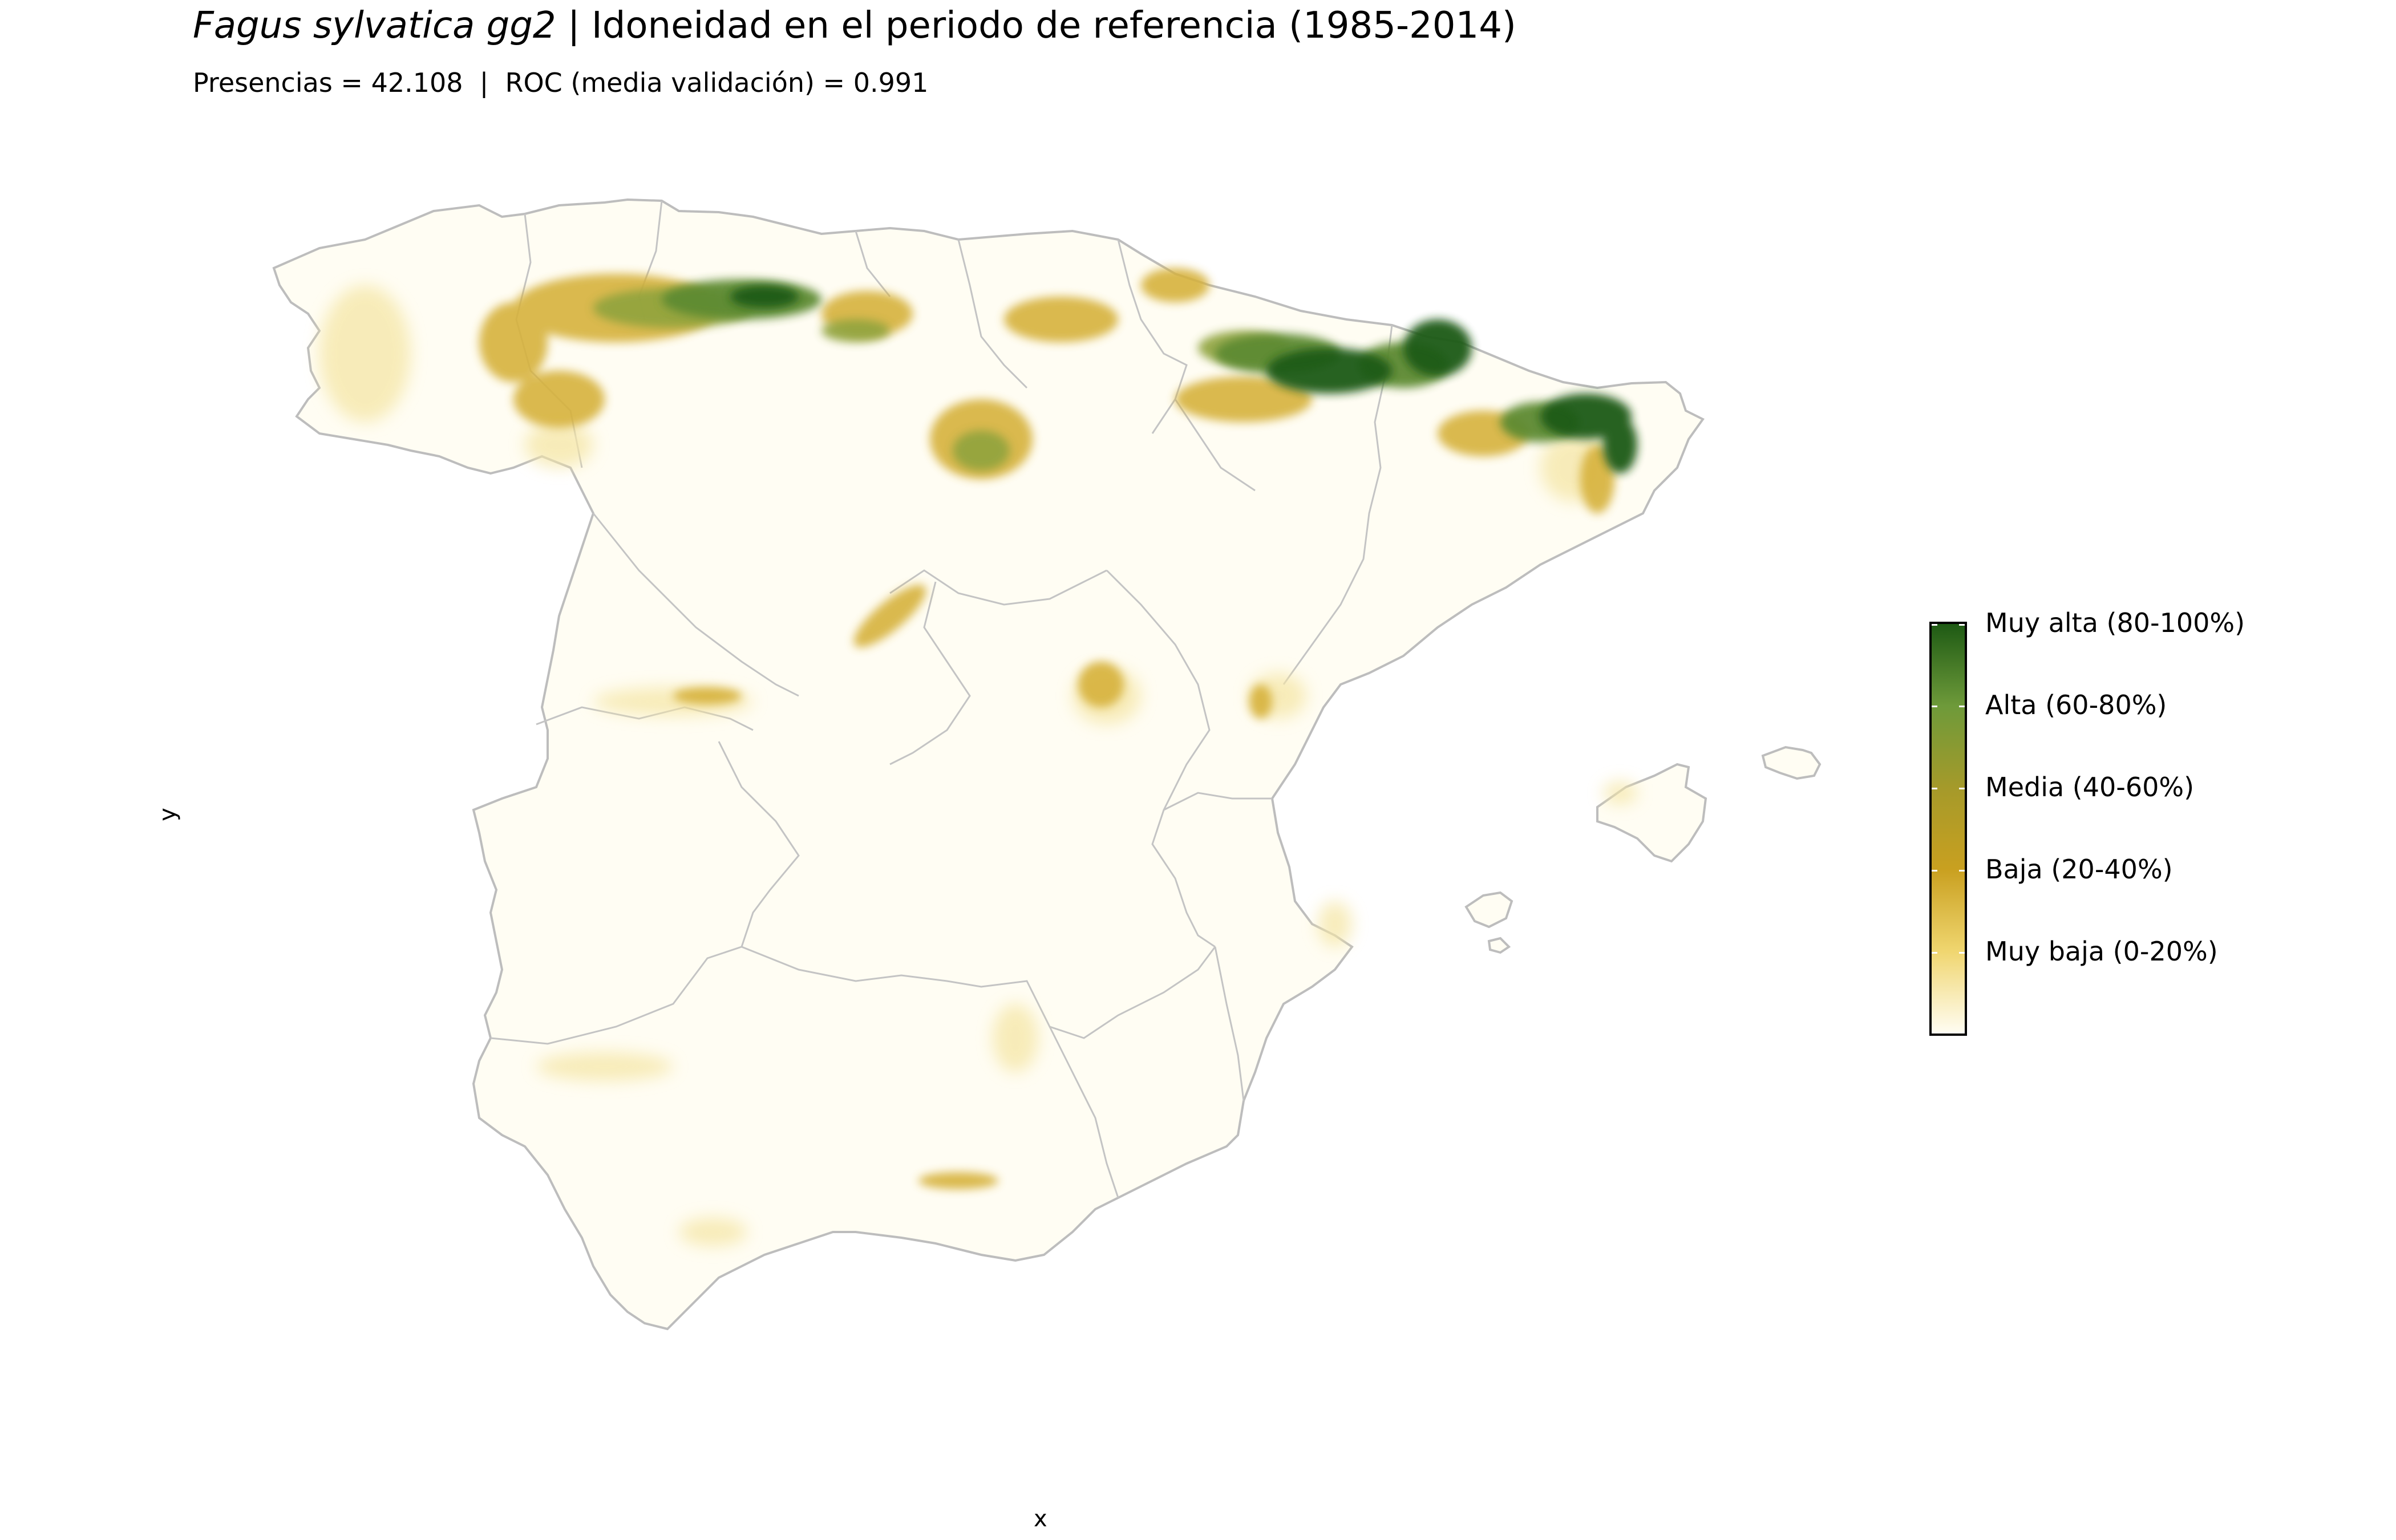  What do you see at coordinates (2076, 705) in the screenshot?
I see `legend-label-alta: Alta (60-80%)` at bounding box center [2076, 705].